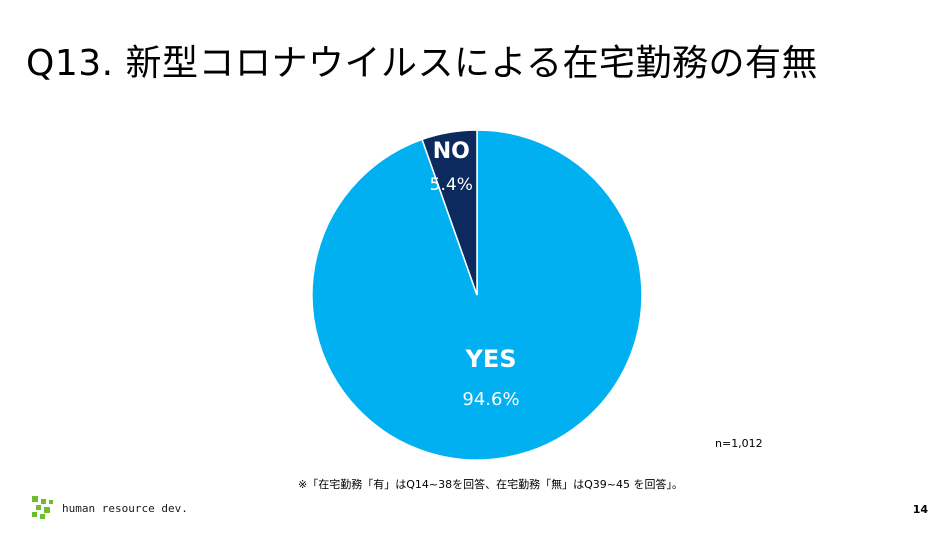 The width and height of the screenshot is (952, 534). Describe the element at coordinates (42, 507) in the screenshot. I see `logo-mark-icon` at that location.